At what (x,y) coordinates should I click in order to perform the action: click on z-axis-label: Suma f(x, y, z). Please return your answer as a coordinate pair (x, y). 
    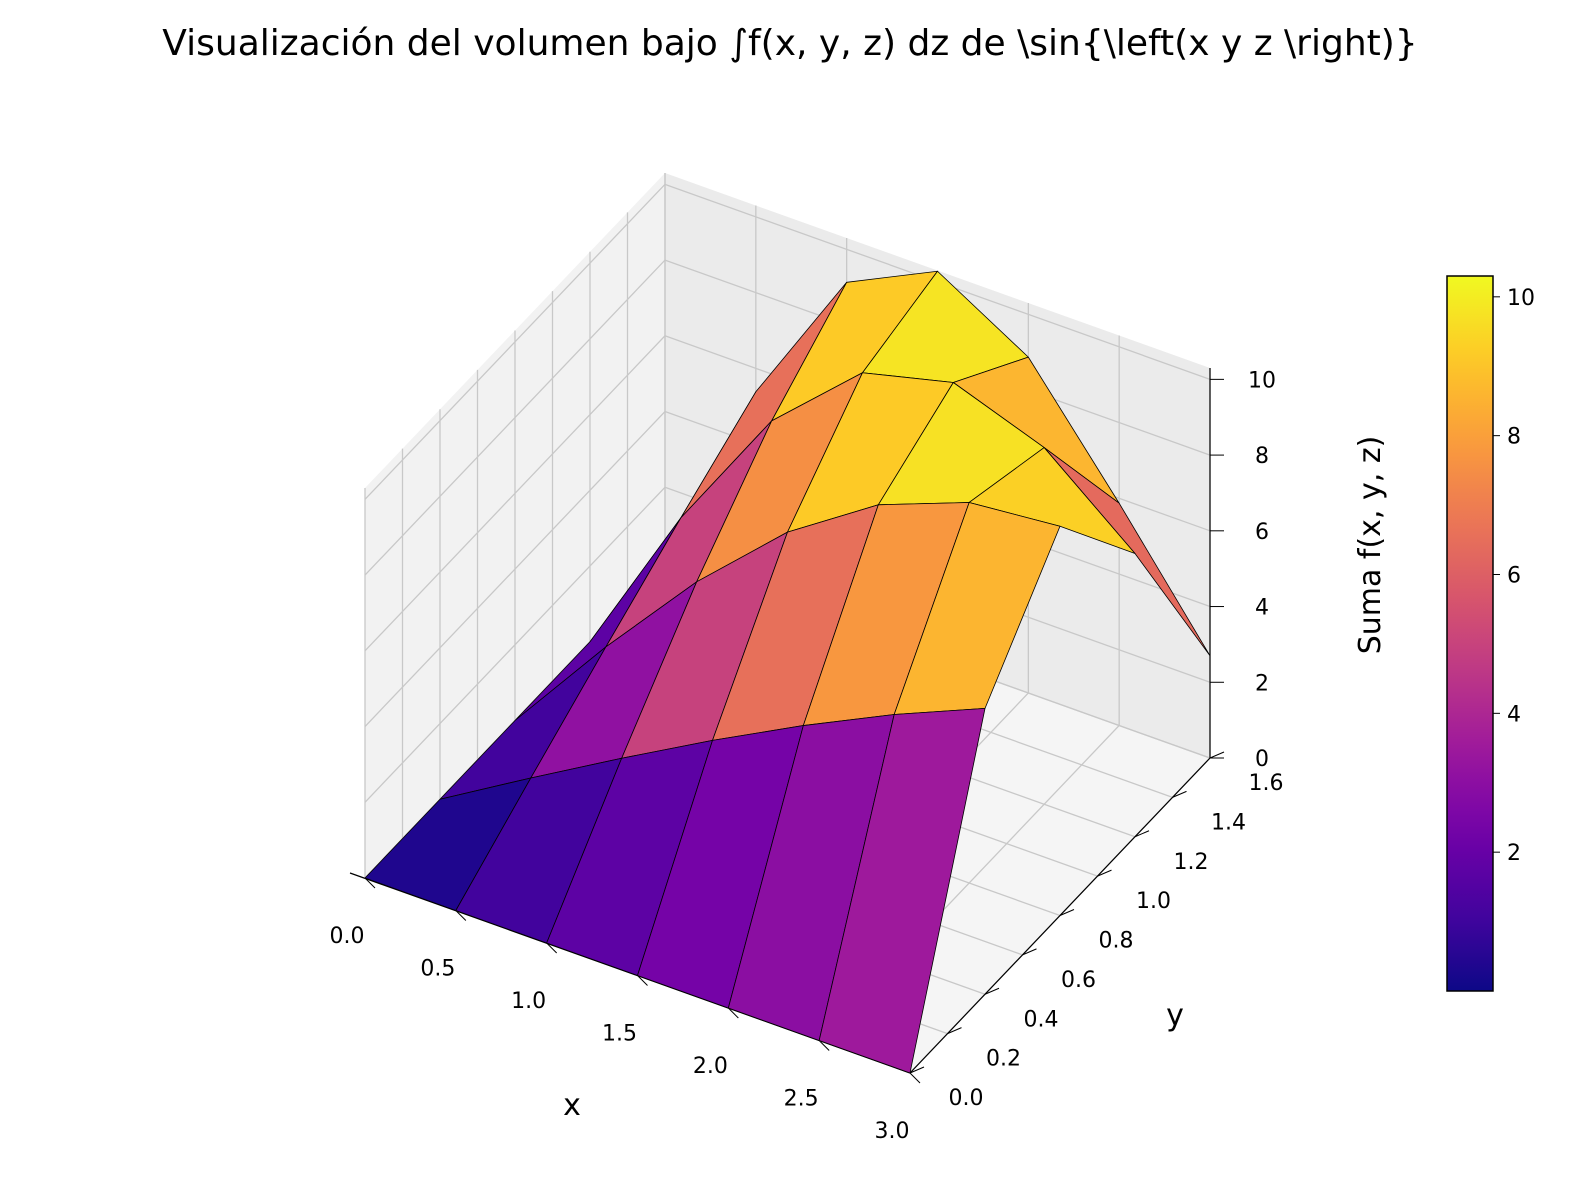
    Looking at the image, I should click on (1370, 545).